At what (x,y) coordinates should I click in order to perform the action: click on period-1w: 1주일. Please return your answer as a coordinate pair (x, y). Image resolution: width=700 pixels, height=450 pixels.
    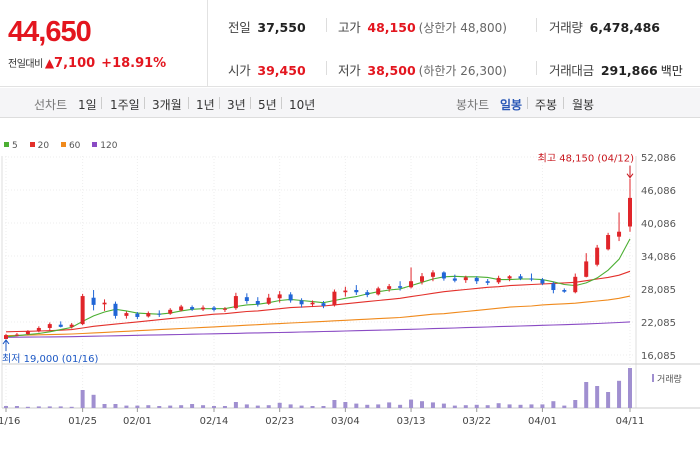
    Looking at the image, I should click on (125, 105).